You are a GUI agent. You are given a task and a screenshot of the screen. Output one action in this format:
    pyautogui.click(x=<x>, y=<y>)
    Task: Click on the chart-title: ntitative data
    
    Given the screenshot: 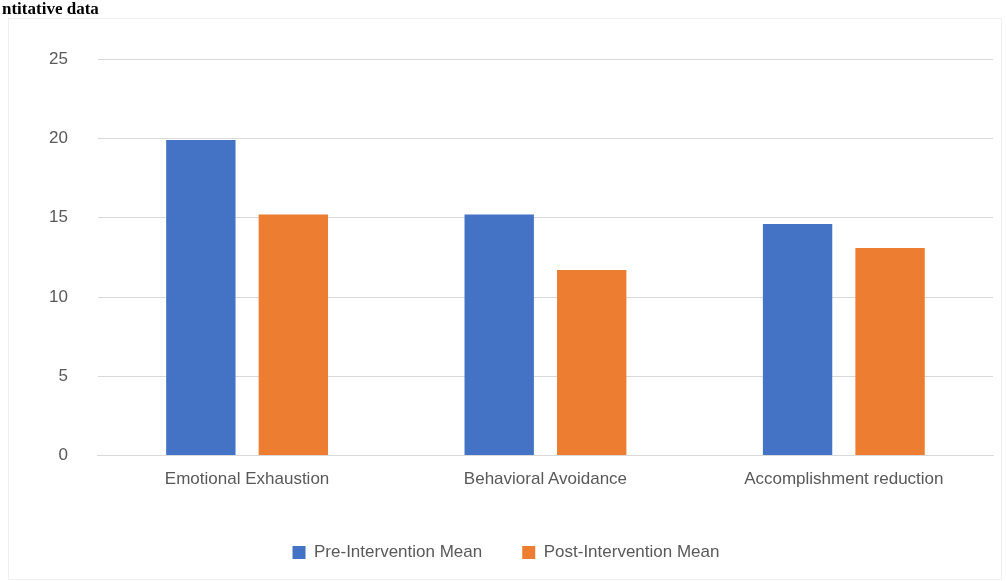 What is the action you would take?
    pyautogui.click(x=50, y=9)
    